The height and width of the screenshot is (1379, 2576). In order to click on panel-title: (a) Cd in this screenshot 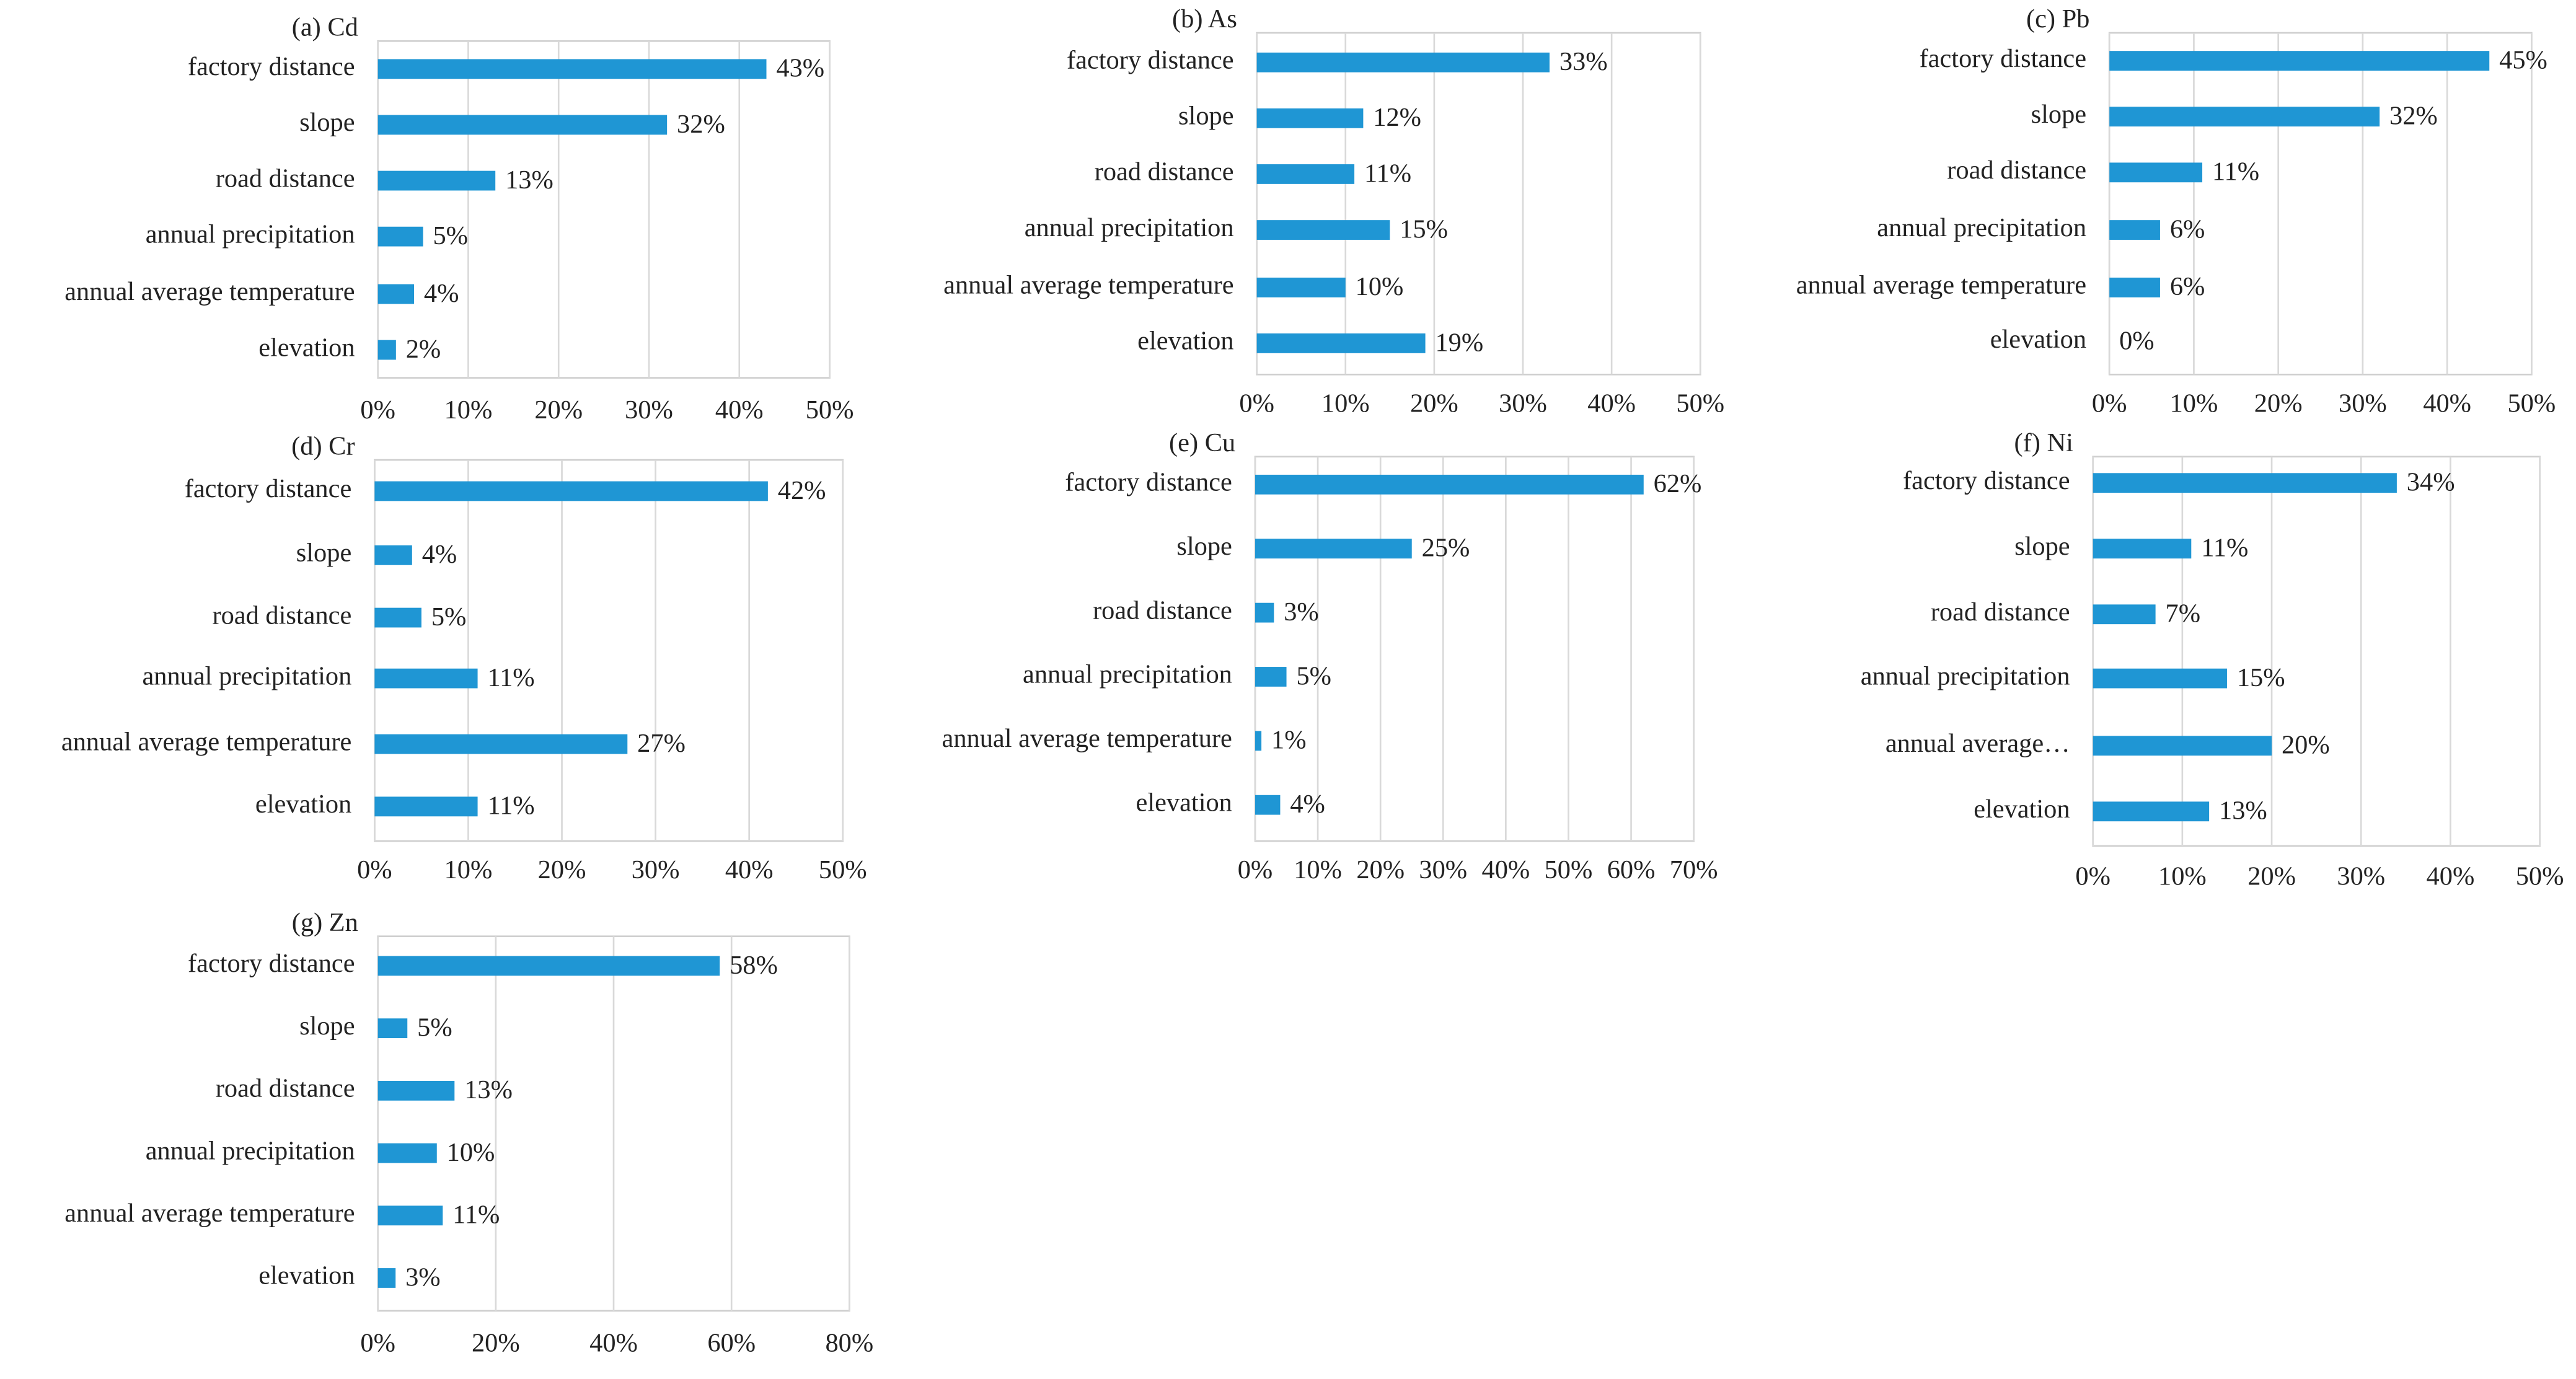, I will do `click(325, 27)`.